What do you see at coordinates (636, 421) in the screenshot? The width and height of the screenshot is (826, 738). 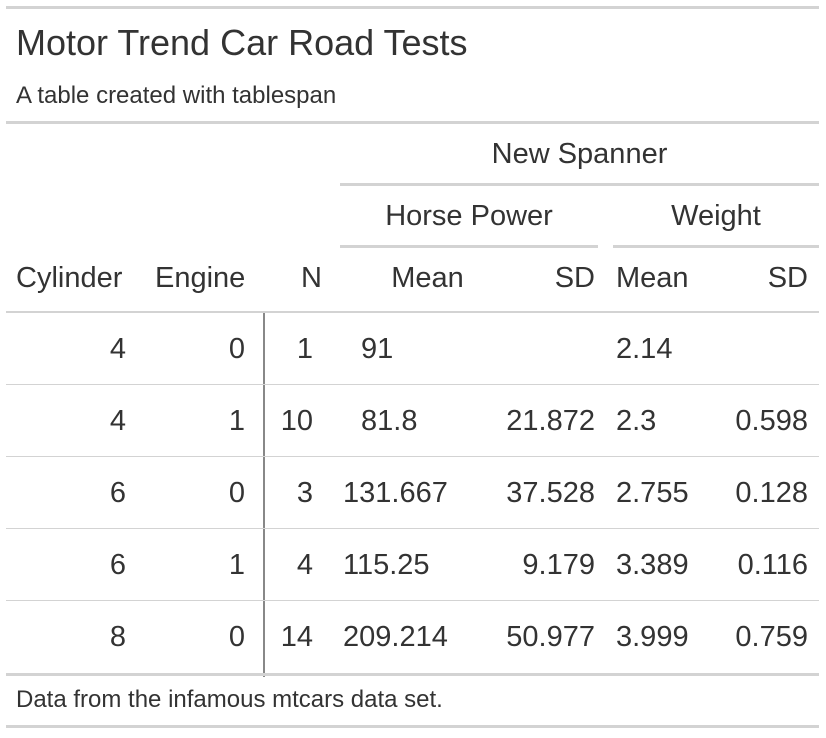 I see `cell-wt-mean: 2.3` at bounding box center [636, 421].